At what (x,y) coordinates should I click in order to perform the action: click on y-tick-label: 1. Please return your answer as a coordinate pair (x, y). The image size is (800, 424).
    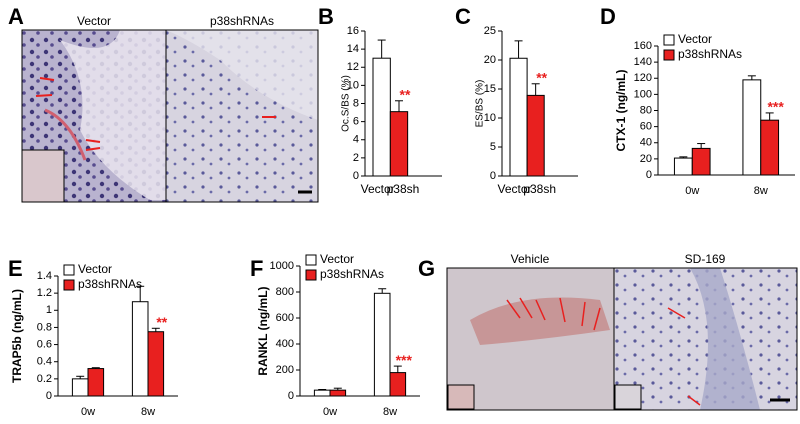
    Looking at the image, I should click on (49, 310).